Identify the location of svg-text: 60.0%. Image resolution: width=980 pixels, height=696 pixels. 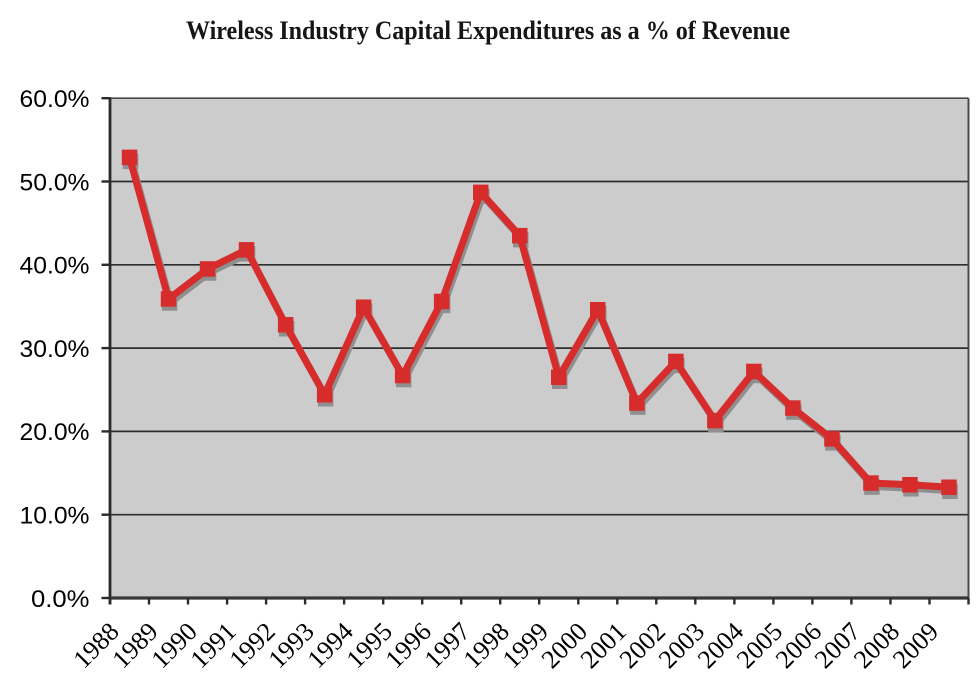
(55, 99).